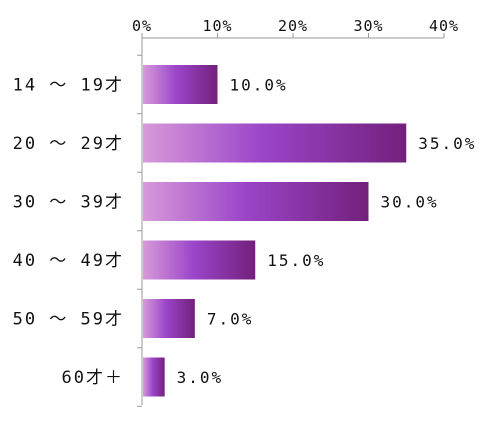  What do you see at coordinates (293, 26) in the screenshot?
I see `x-tick-label: 20%` at bounding box center [293, 26].